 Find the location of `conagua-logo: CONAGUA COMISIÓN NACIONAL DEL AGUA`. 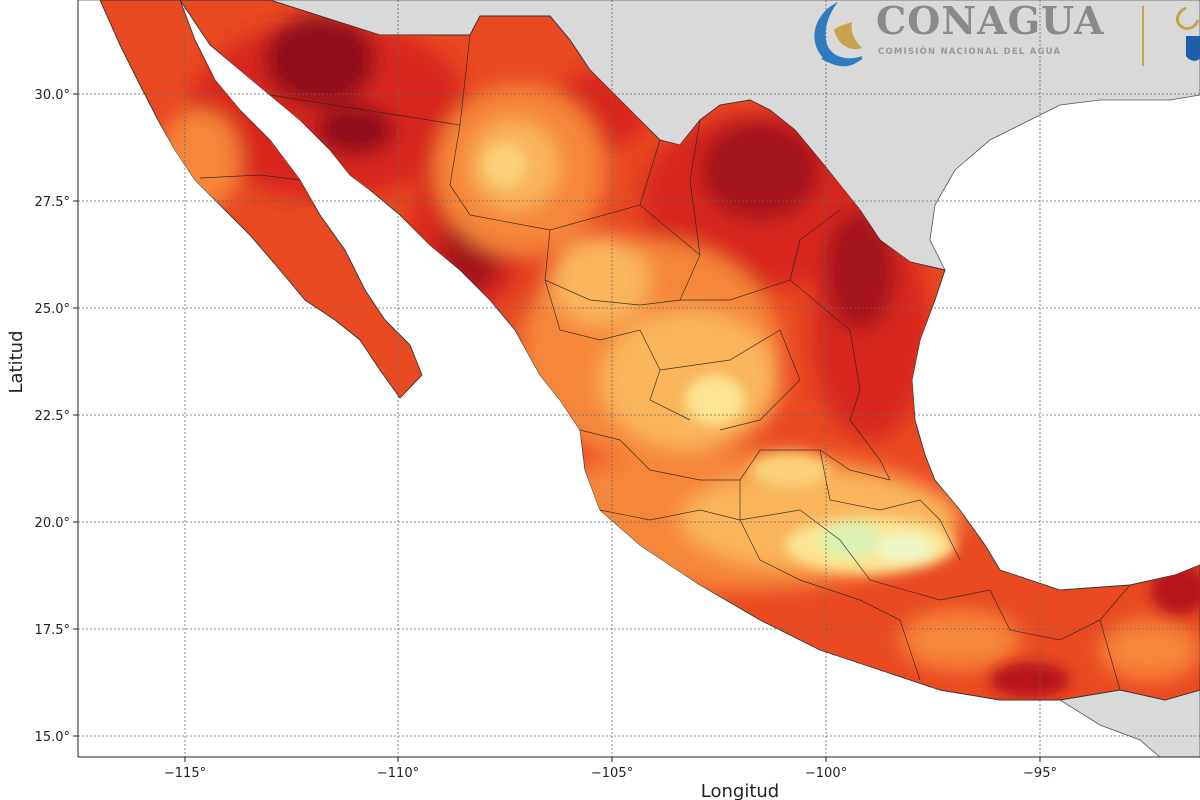

conagua-logo: CONAGUA COMISIÓN NACIONAL DEL AGUA is located at coordinates (1007, 33).